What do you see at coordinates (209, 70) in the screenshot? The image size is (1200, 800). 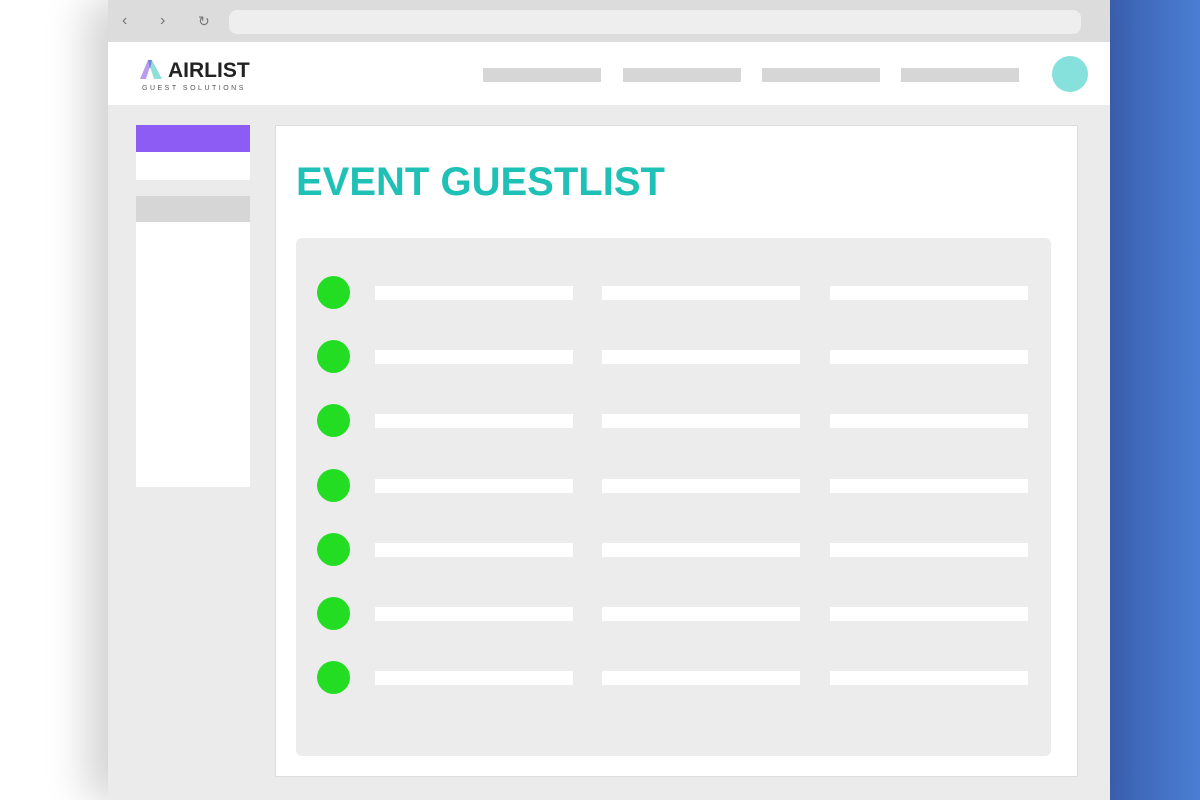 I see `brand-name: AIRLIST` at bounding box center [209, 70].